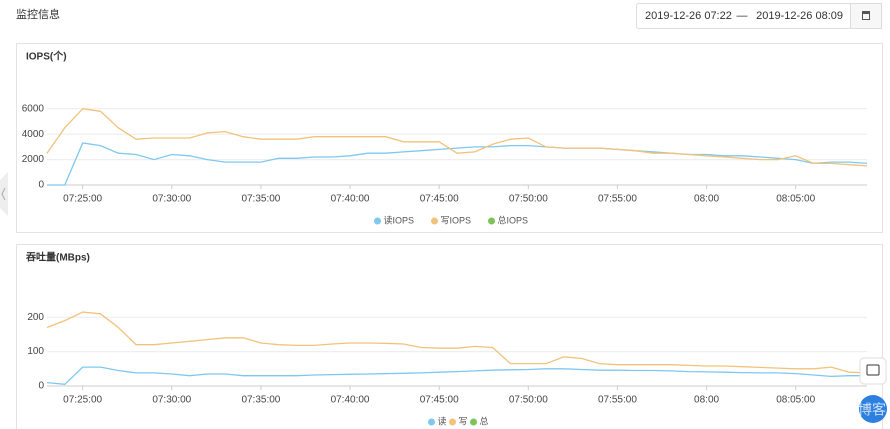 This screenshot has width=890, height=429. I want to click on legend-label: 读, so click(442, 420).